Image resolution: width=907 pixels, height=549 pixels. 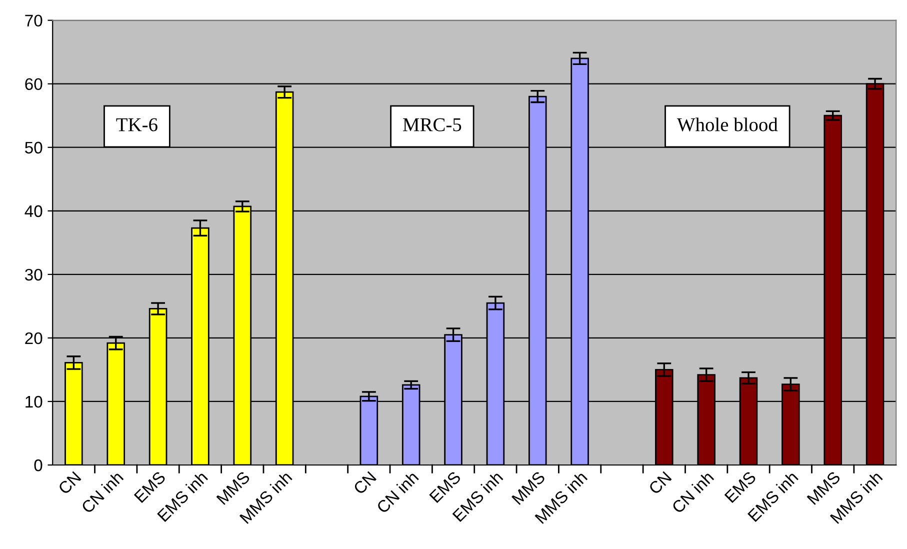 What do you see at coordinates (432, 125) in the screenshot?
I see `annotation: MRC-5` at bounding box center [432, 125].